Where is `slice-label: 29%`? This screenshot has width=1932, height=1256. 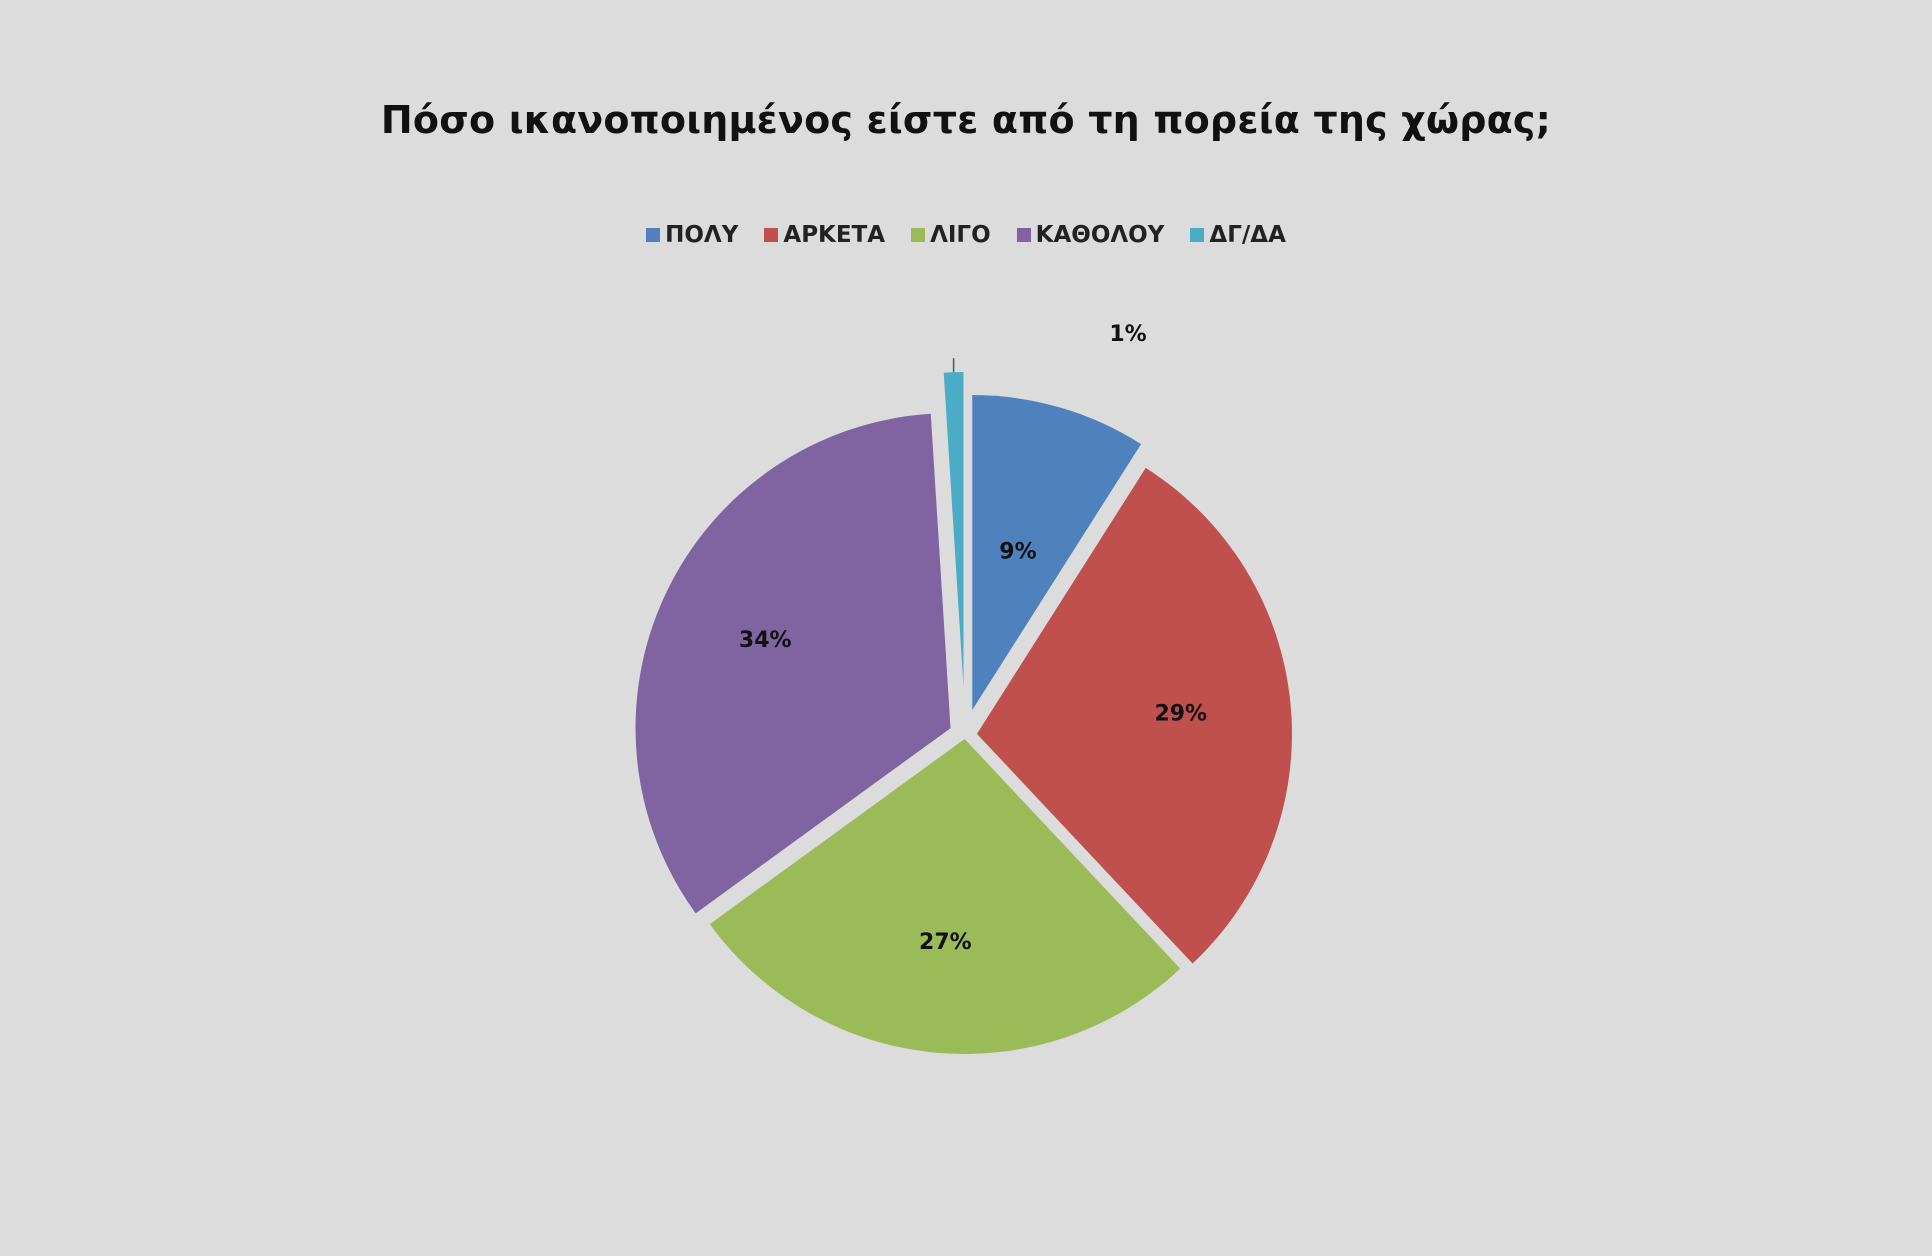
slice-label: 29% is located at coordinates (1180, 714).